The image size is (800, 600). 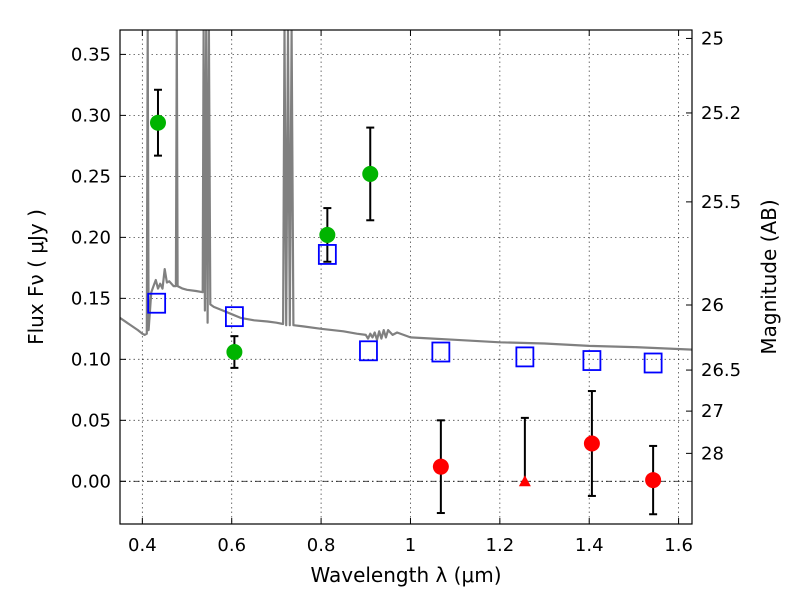 I want to click on right-axis-label: Magnitude (AB), so click(x=769, y=276).